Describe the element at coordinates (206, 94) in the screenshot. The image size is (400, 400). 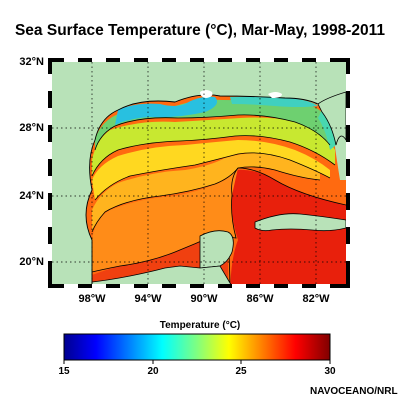
I see `cloud-mask-north` at that location.